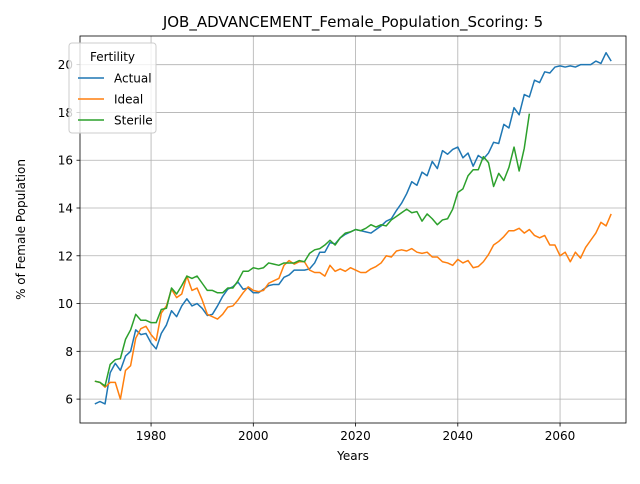 This screenshot has height=484, width=640. I want to click on y-tick-label: 14, so click(65, 209).